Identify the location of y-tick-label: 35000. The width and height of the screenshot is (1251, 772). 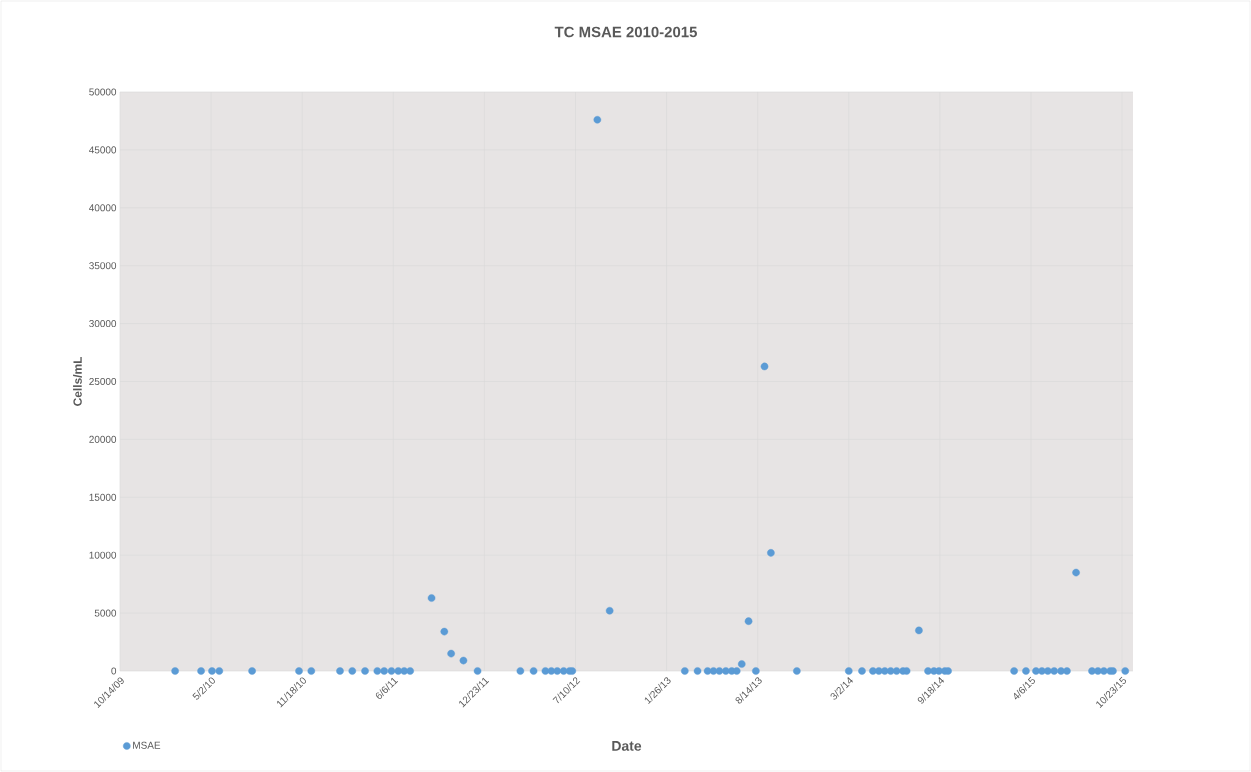
(103, 266).